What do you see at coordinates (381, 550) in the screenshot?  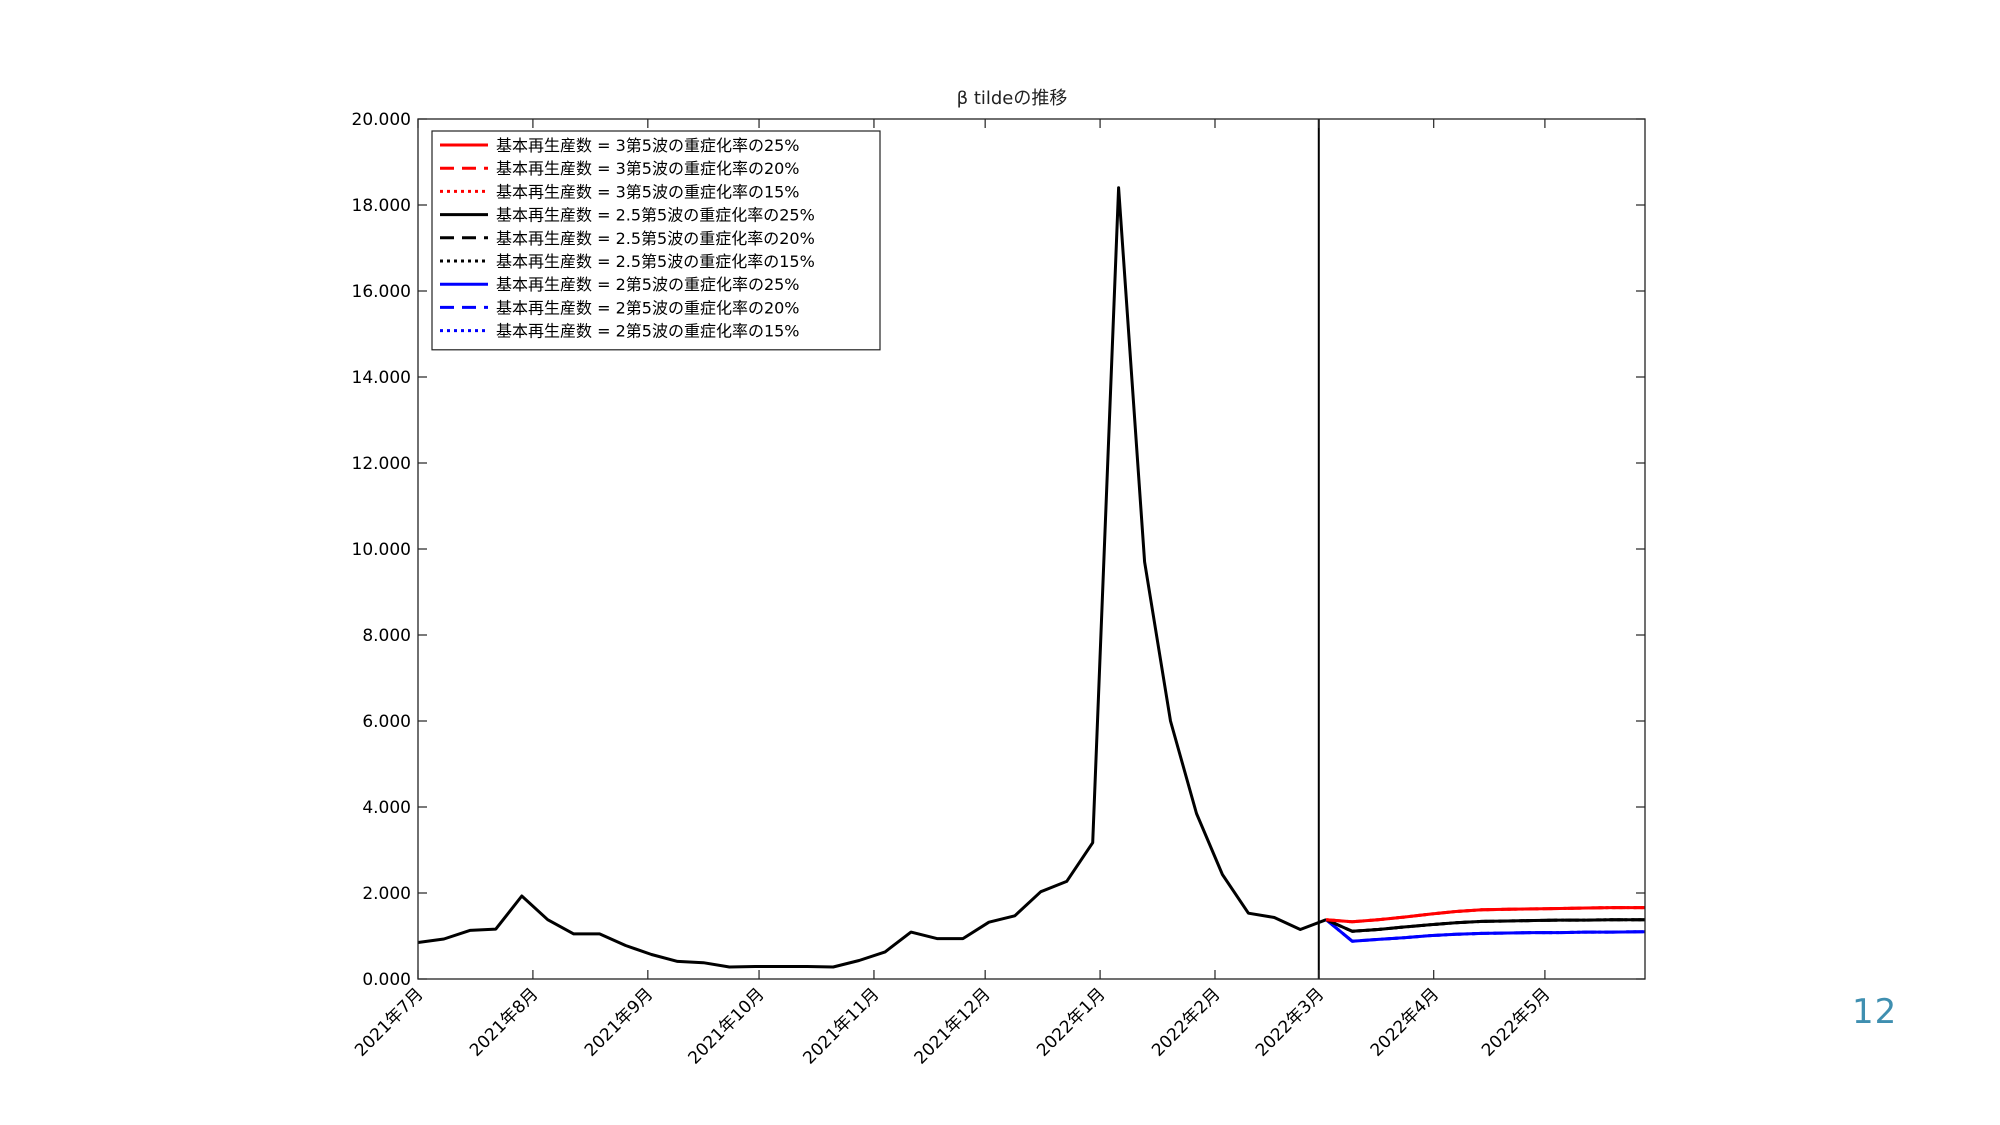 I see `y-tick-label-5: 10.000` at bounding box center [381, 550].